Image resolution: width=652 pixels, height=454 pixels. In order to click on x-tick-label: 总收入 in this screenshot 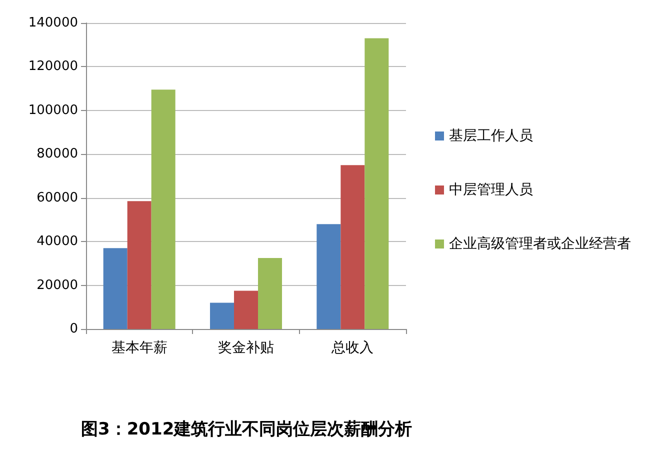, I will do `click(352, 348)`.